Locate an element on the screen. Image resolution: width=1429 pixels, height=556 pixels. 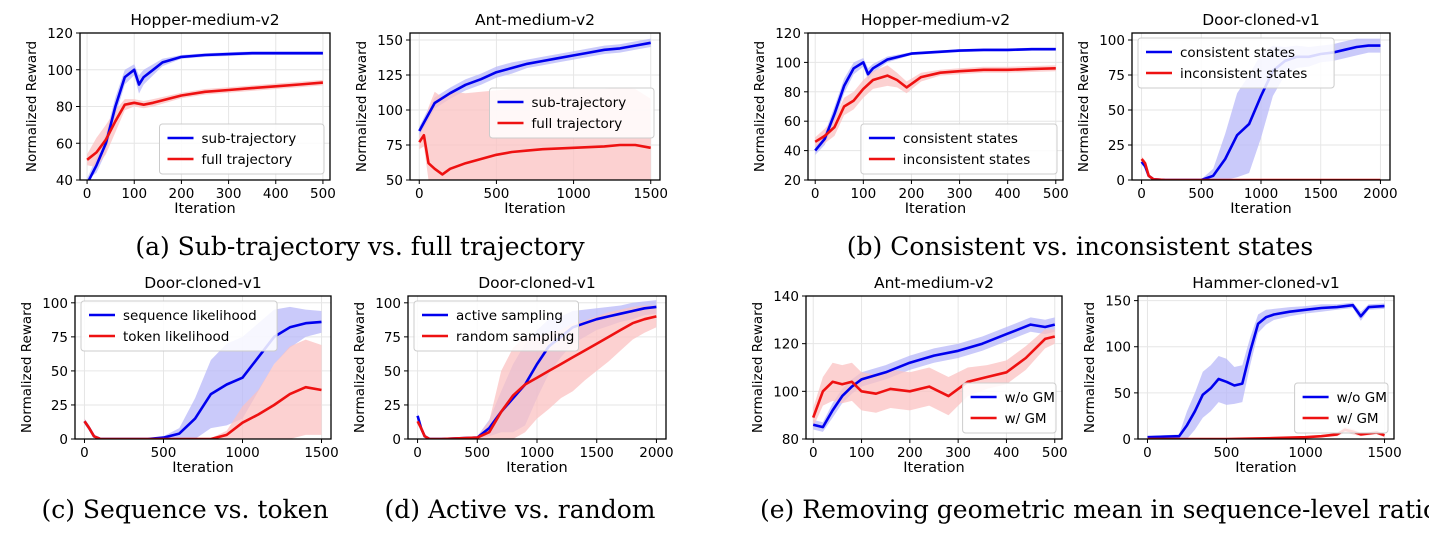
legend-label: w/ GM is located at coordinates (1358, 419).